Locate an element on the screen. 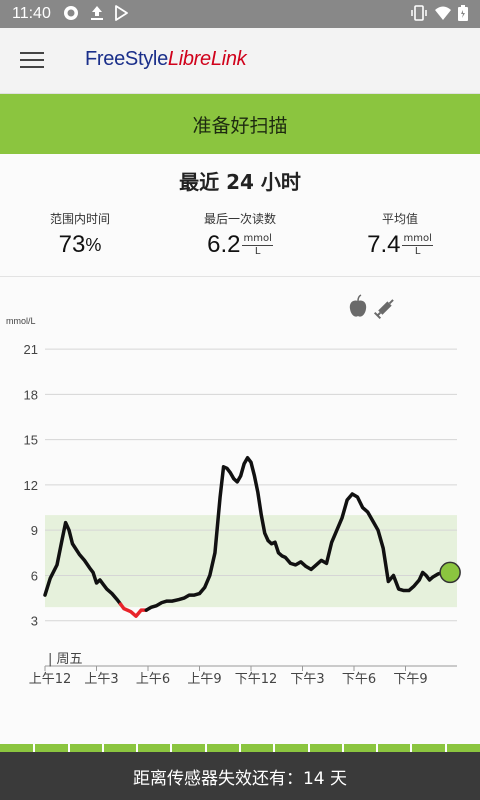 The width and height of the screenshot is (480, 800). last-reading-value: 6.2 is located at coordinates (224, 244).